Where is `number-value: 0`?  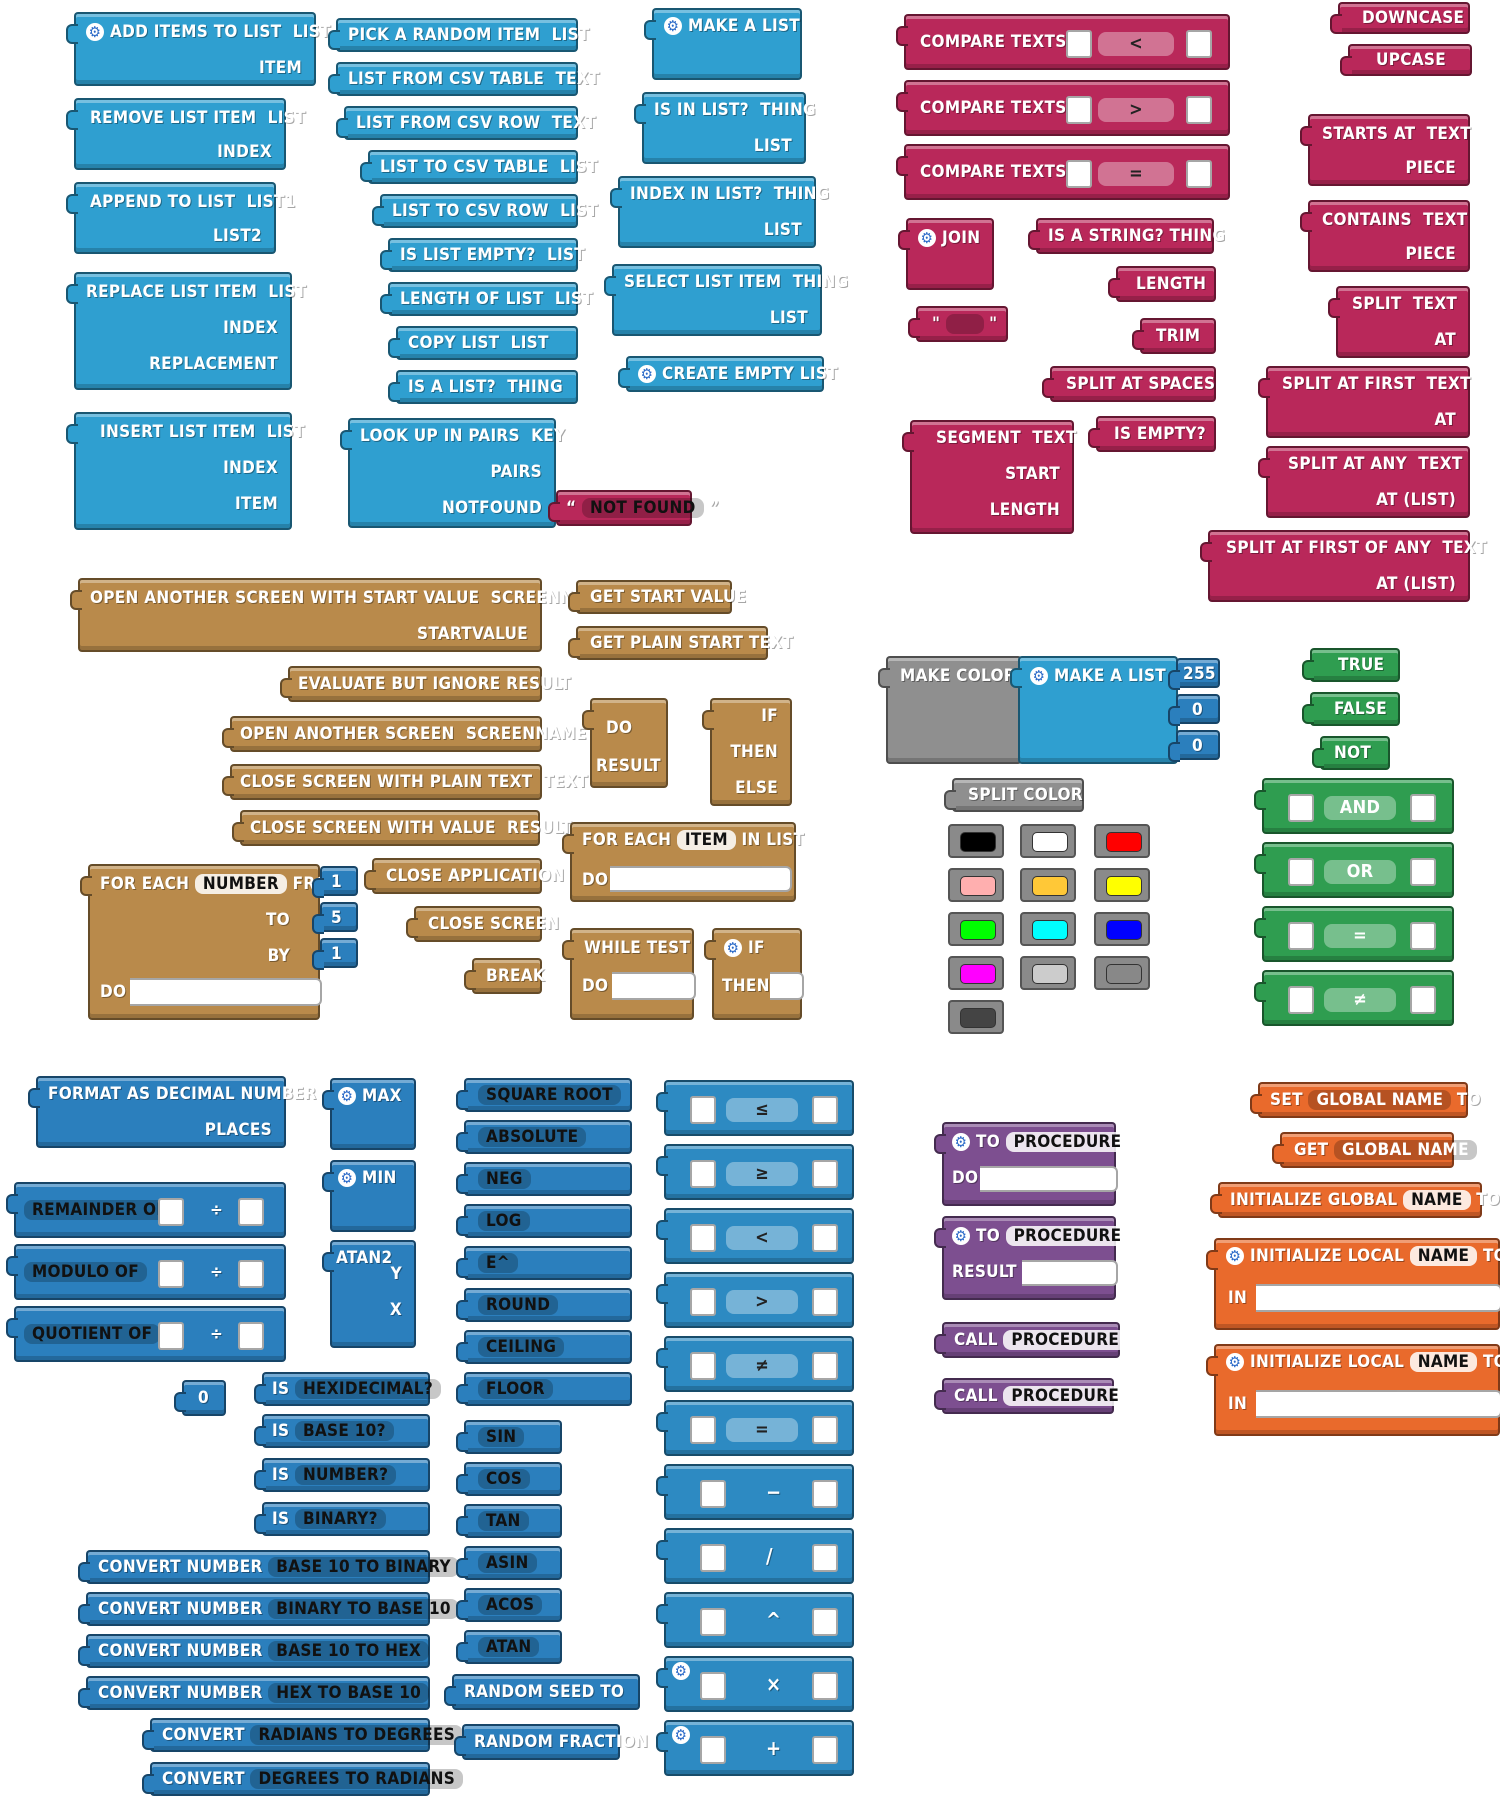
number-value: 0 is located at coordinates (1197, 710).